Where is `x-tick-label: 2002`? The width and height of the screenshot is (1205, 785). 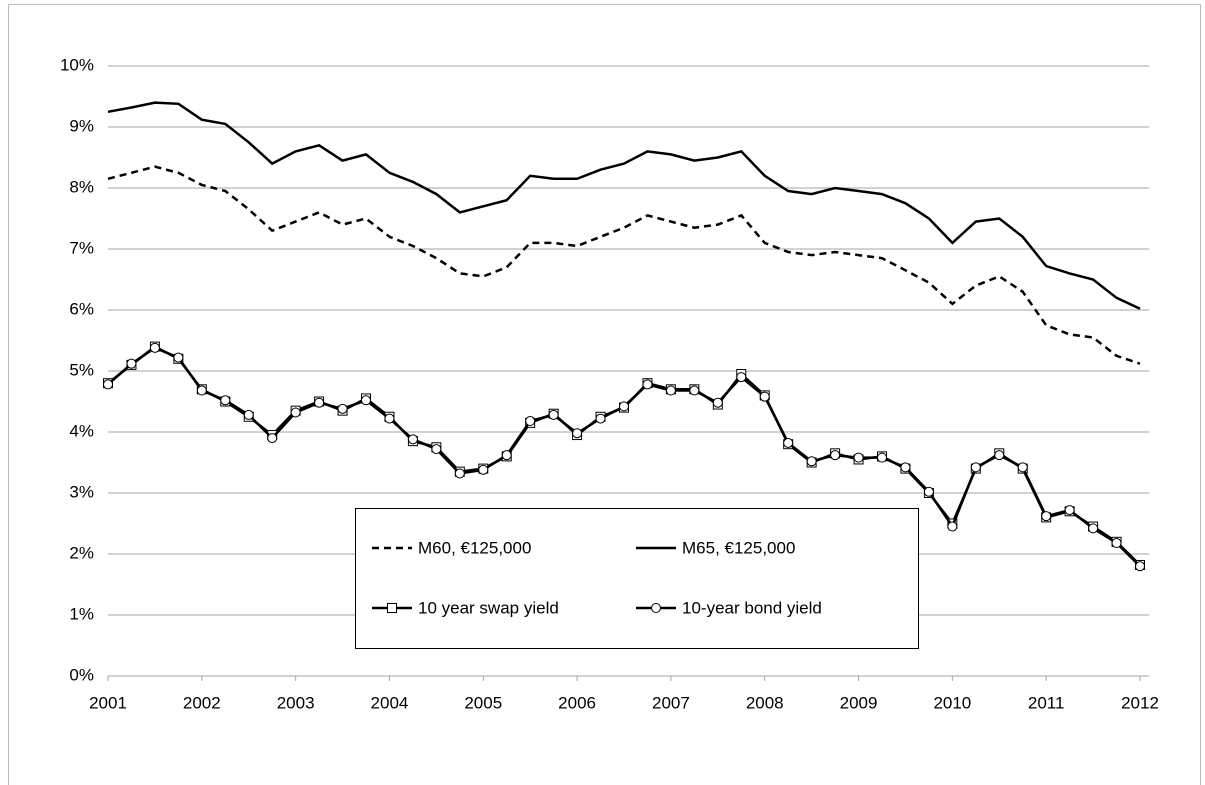 x-tick-label: 2002 is located at coordinates (202, 702).